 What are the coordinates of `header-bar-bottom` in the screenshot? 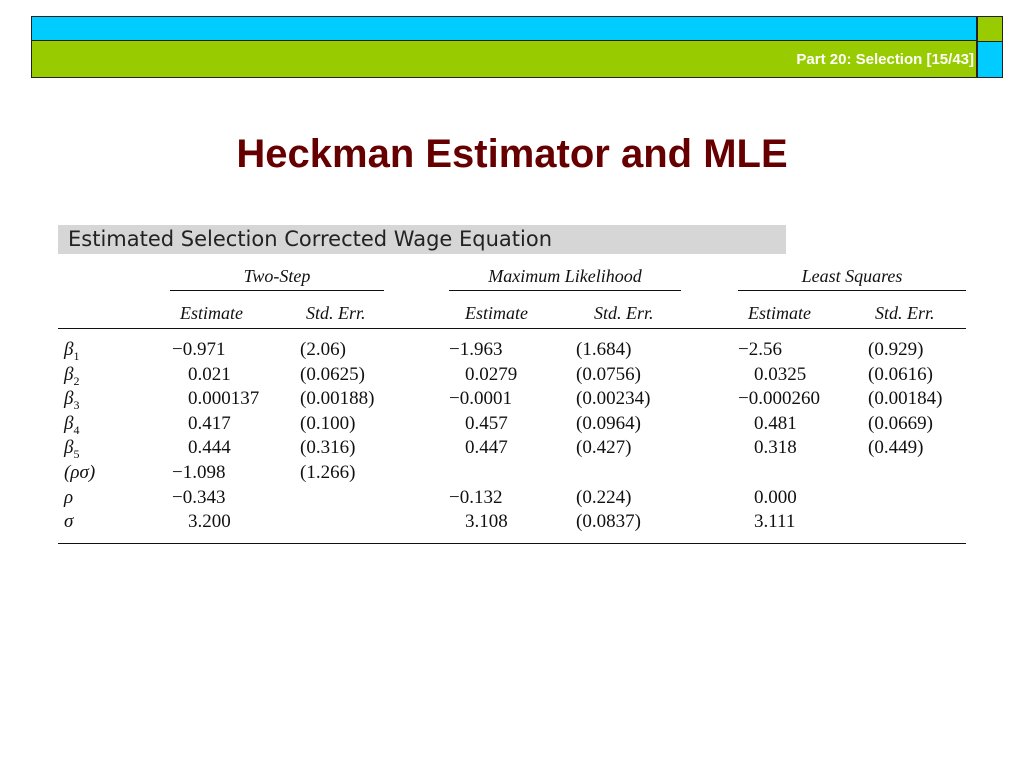 It's located at (504, 59).